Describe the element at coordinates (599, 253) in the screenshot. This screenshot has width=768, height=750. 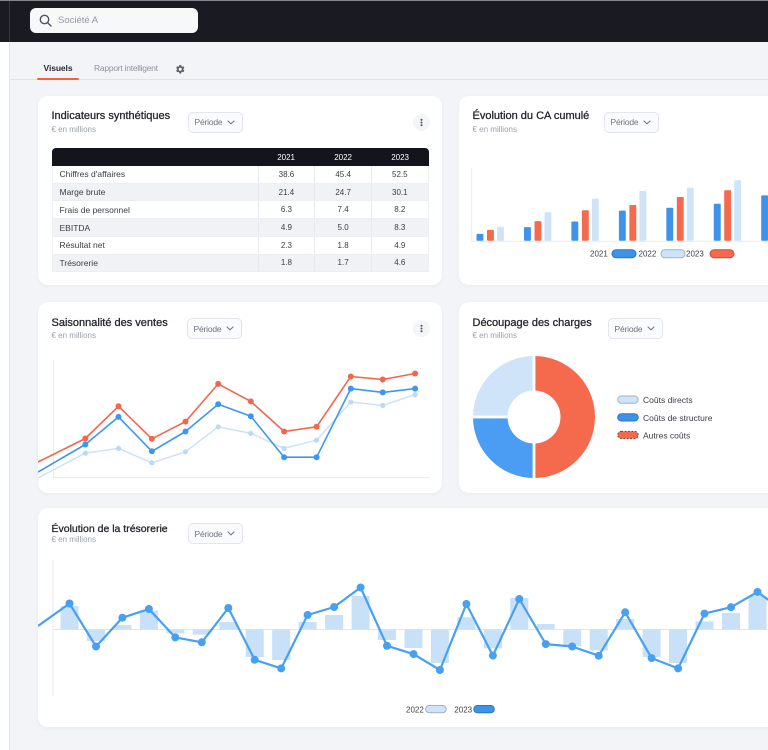
I see `svg-text: 2021` at that location.